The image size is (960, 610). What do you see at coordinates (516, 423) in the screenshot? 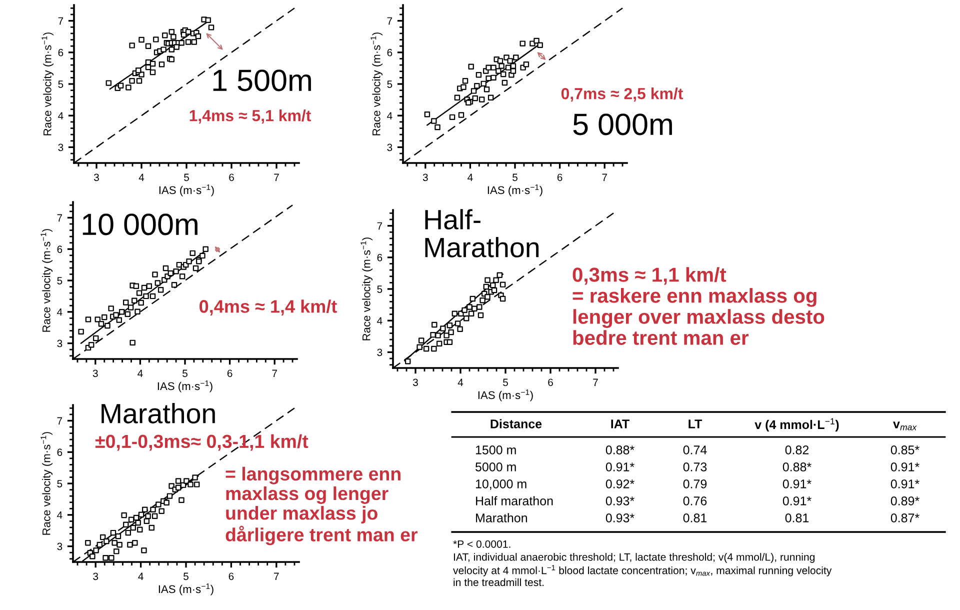
I see `text: Distance` at bounding box center [516, 423].